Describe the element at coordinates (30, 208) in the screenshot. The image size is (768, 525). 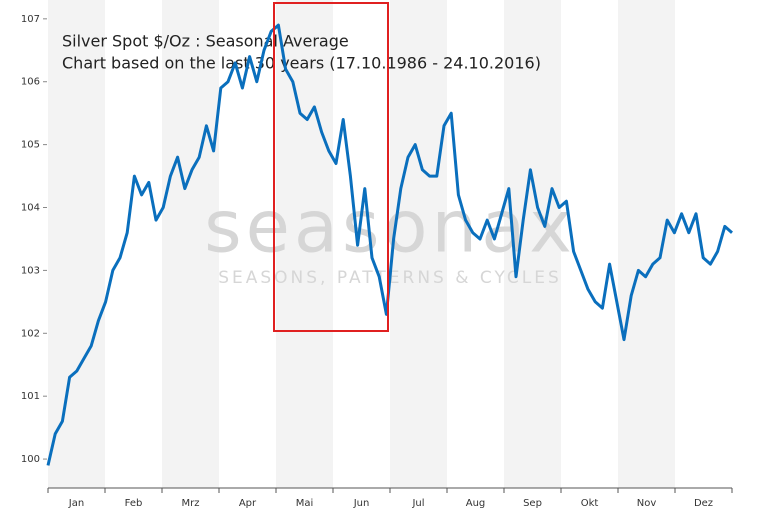
I see `y-tick-label: 104` at that location.